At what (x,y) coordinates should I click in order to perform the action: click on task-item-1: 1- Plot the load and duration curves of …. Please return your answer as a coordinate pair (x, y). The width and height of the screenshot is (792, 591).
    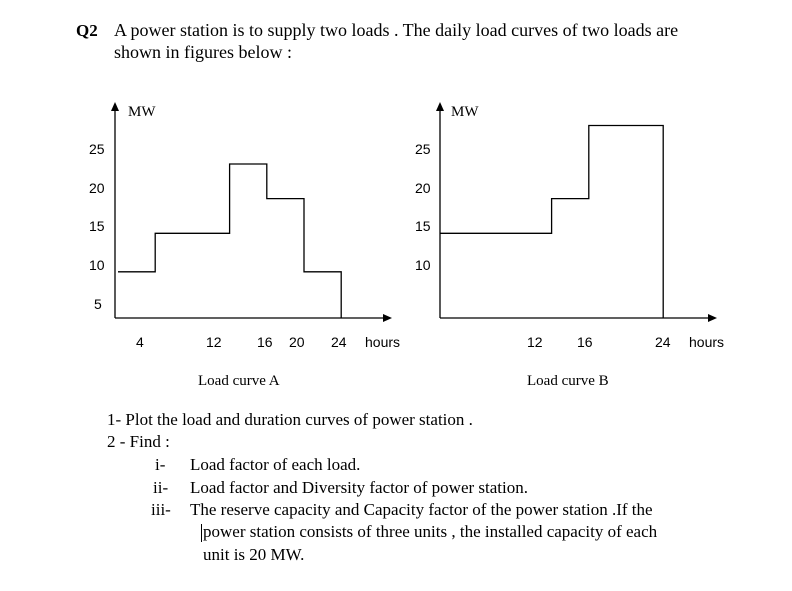
    Looking at the image, I should click on (290, 419).